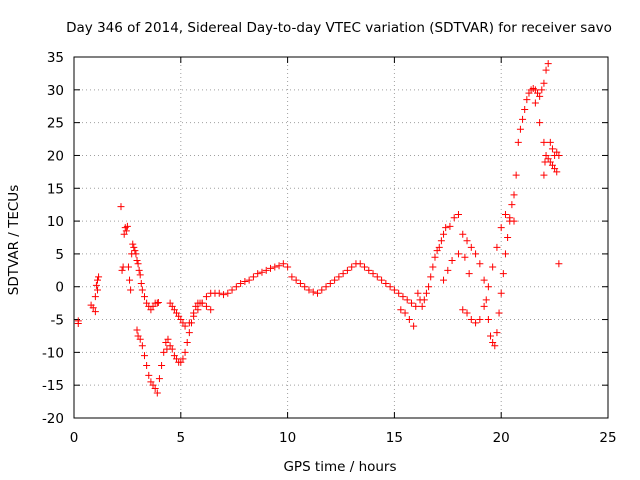 The width and height of the screenshot is (640, 480). I want to click on y-tick-label: 5, so click(59, 255).